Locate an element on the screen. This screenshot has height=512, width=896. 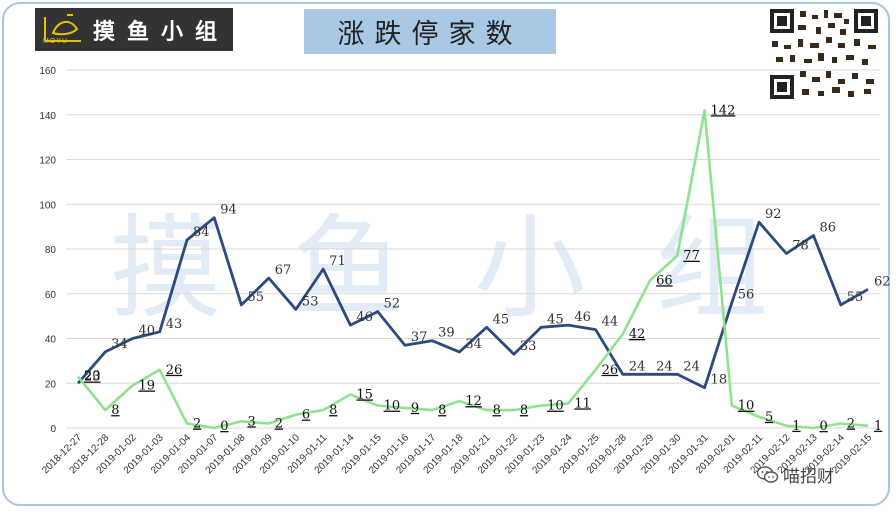
footer-brand-text: 喵招财 is located at coordinates (808, 477).